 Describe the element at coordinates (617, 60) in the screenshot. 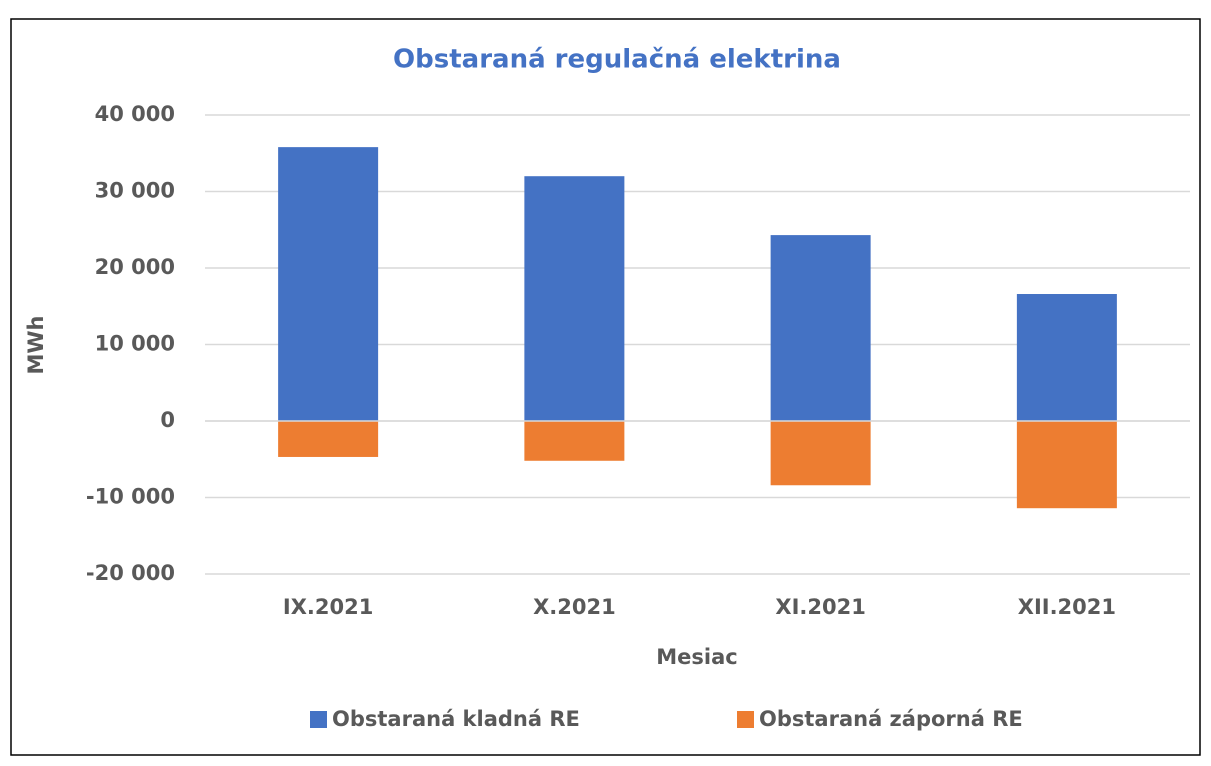

I see `chart-title: Obstaraná regulačná elektrina` at that location.